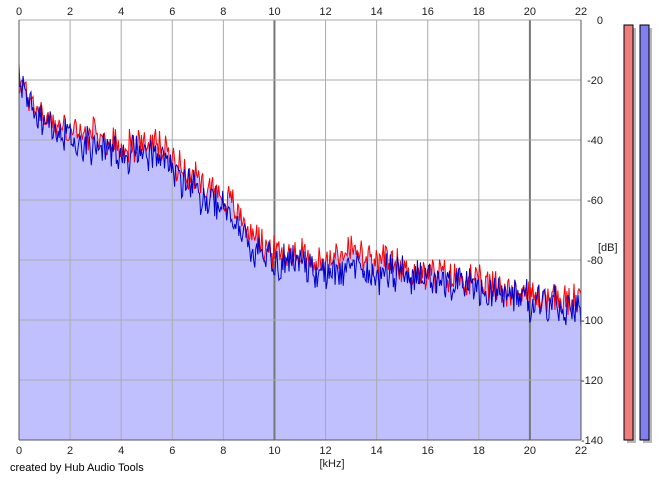 The height and width of the screenshot is (481, 664). Describe the element at coordinates (530, 451) in the screenshot. I see `x-tick-label-bottom: 20` at that location.